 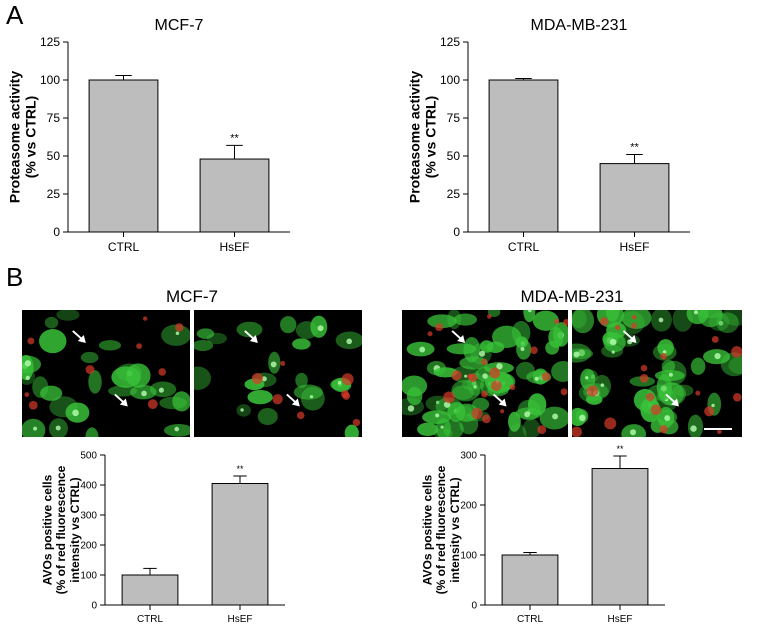 I want to click on y-axis-label: AVOs positive cells, so click(x=427, y=529).